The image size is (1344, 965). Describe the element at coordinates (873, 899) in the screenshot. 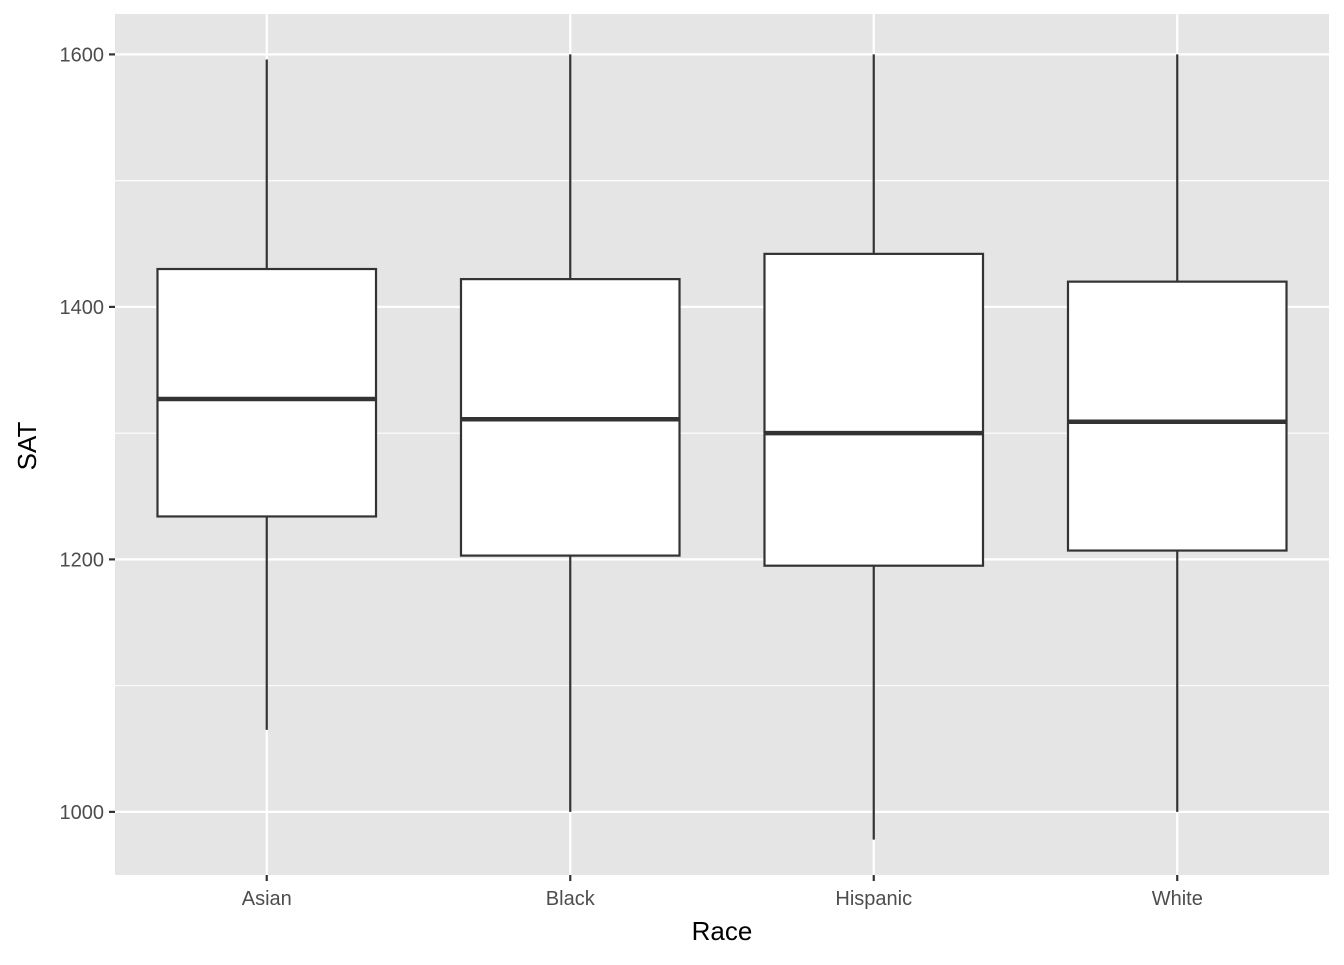

I see `x-tick-label: Hispanic` at that location.